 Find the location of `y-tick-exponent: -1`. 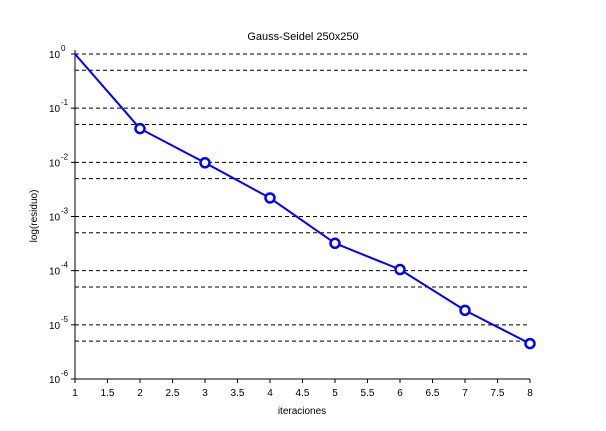

y-tick-exponent: -1 is located at coordinates (65, 102).